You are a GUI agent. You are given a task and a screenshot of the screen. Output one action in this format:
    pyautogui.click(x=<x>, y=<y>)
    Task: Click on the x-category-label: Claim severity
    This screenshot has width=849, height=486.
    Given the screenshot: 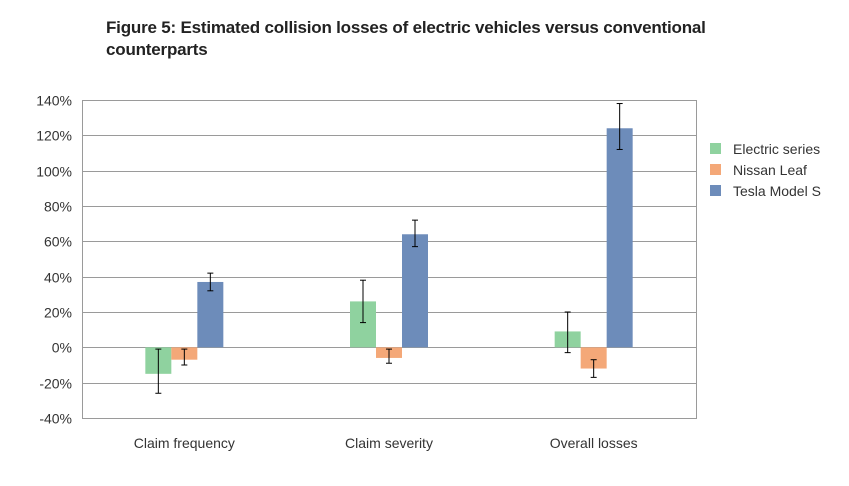 What is the action you would take?
    pyautogui.click(x=389, y=443)
    